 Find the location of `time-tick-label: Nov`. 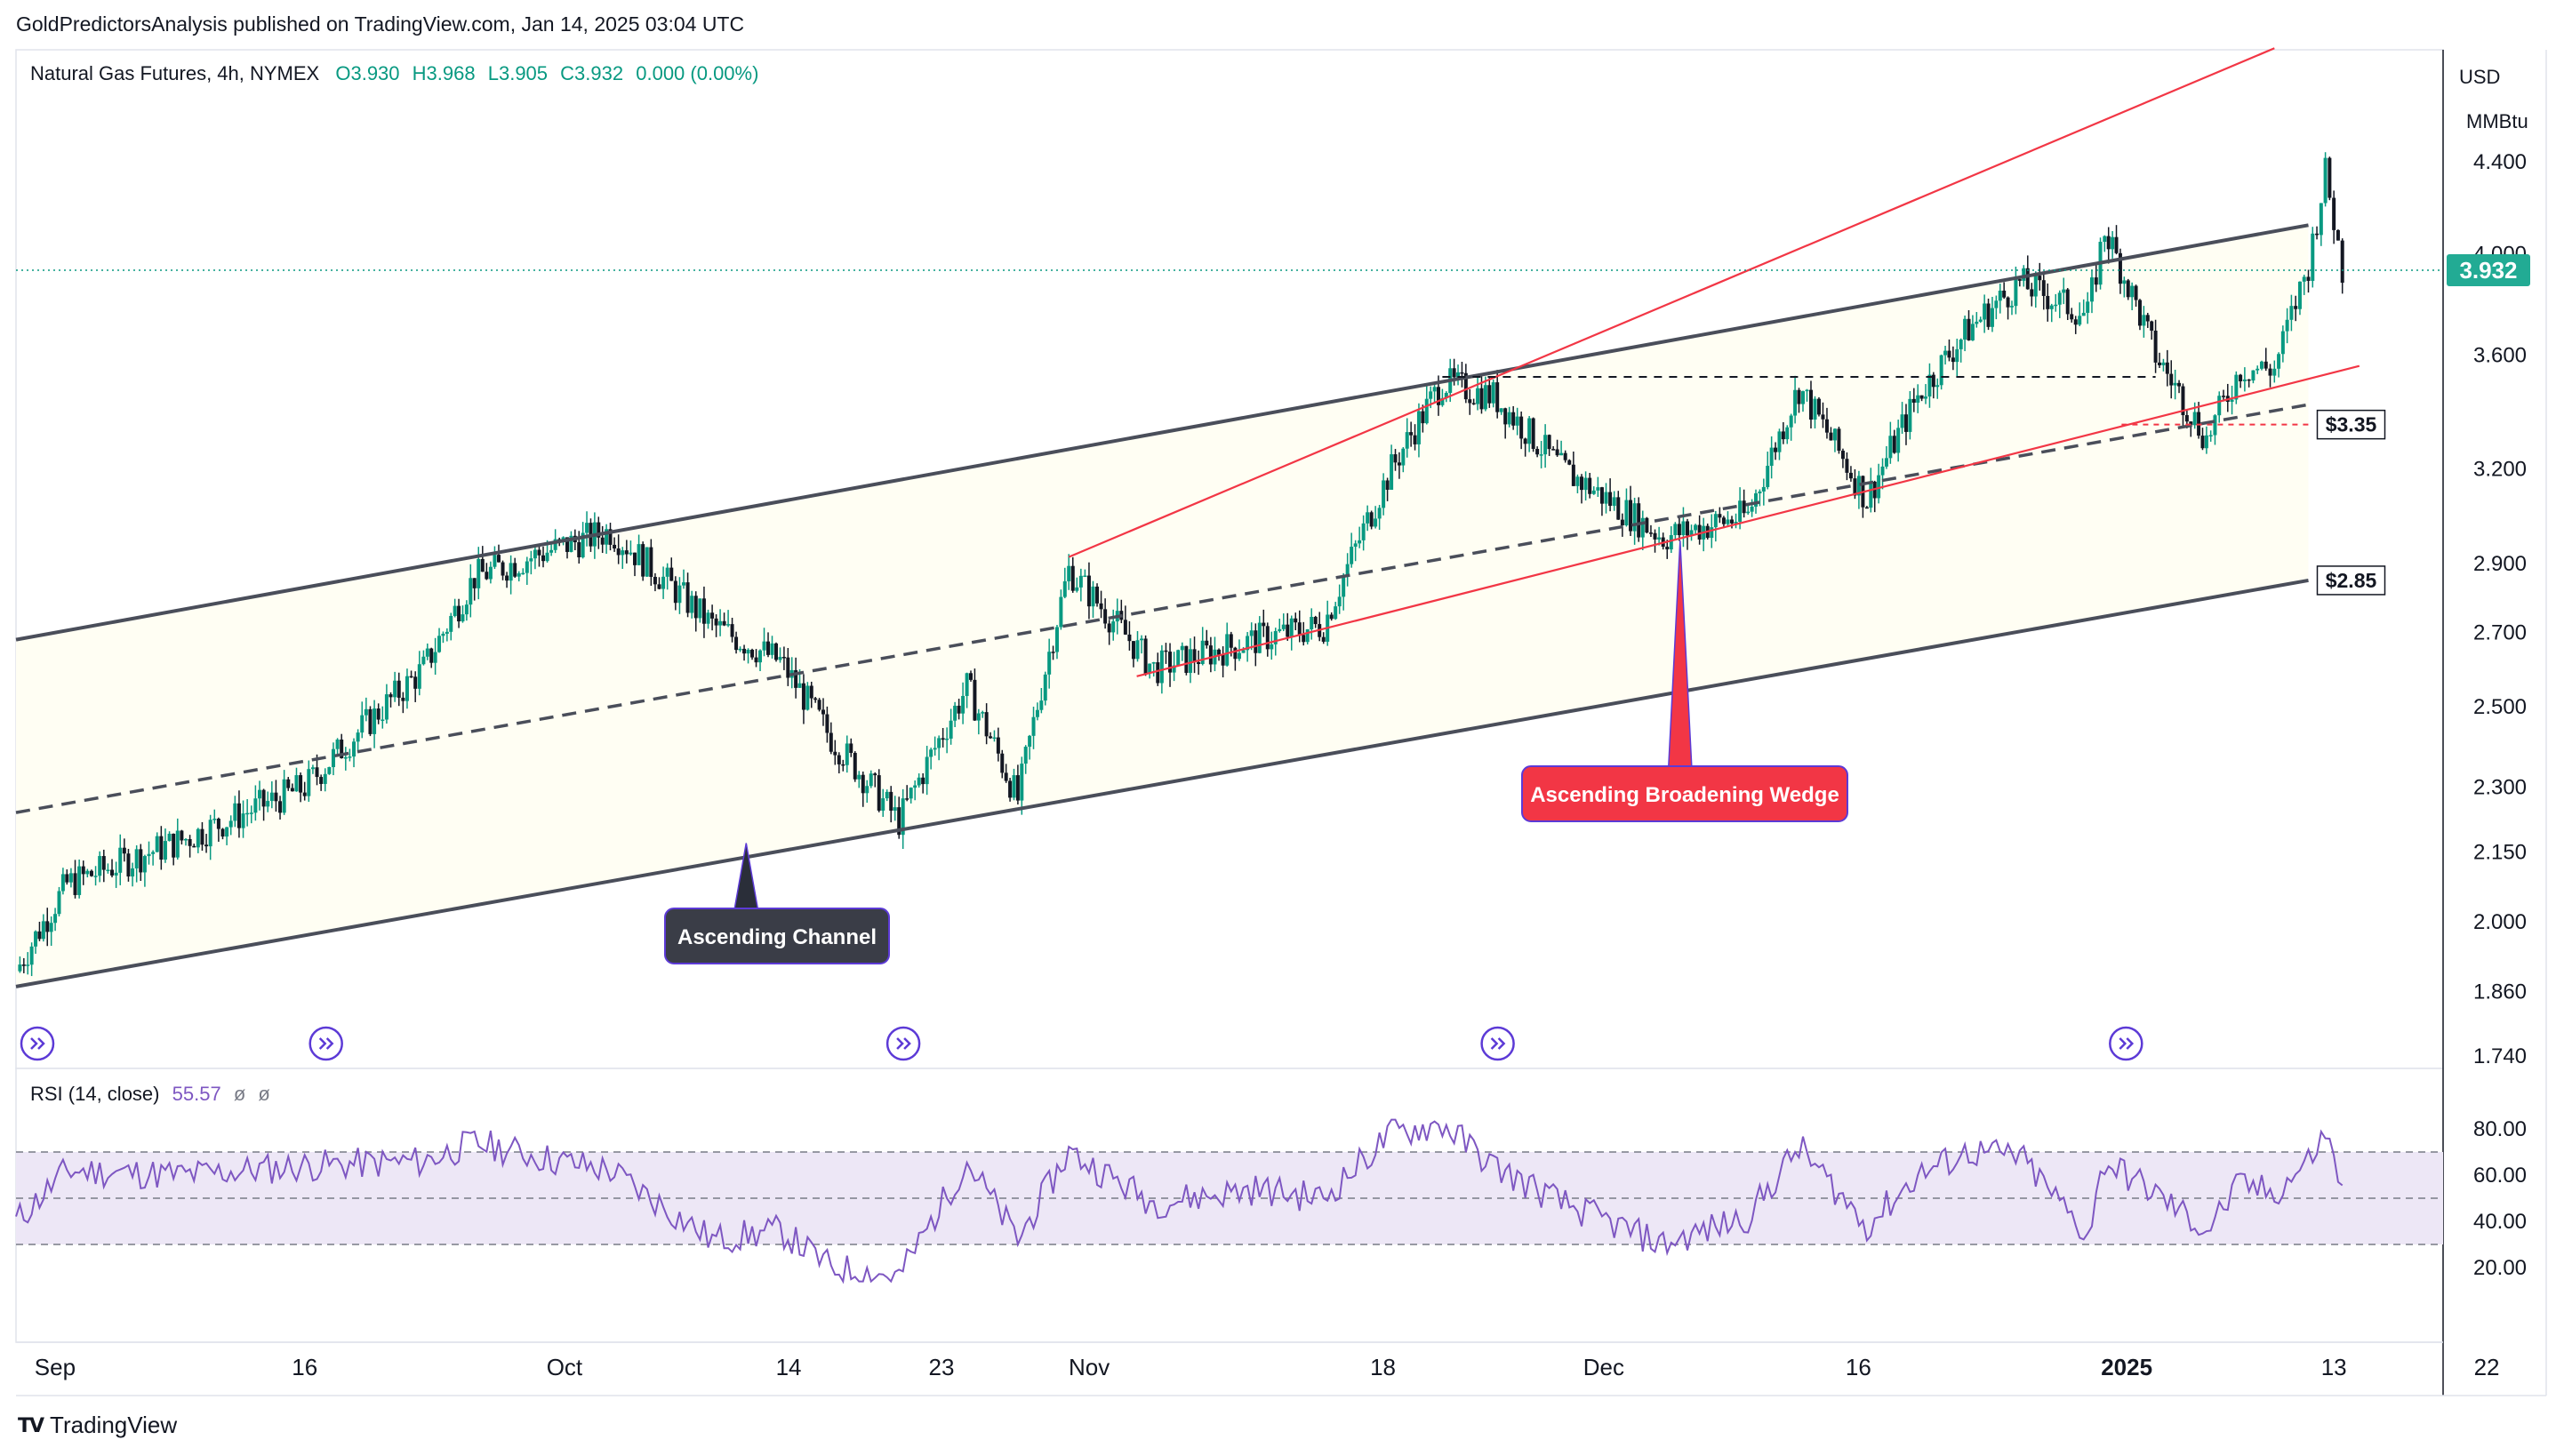

time-tick-label: Nov is located at coordinates (1089, 1367).